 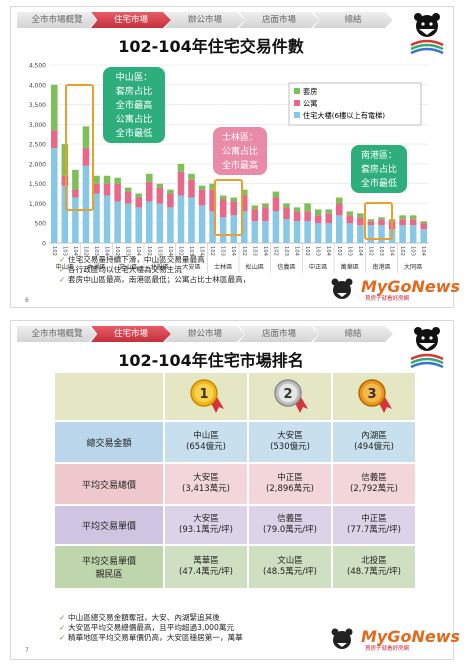 What do you see at coordinates (44, 244) in the screenshot?
I see `y-tick-label: 0` at bounding box center [44, 244].